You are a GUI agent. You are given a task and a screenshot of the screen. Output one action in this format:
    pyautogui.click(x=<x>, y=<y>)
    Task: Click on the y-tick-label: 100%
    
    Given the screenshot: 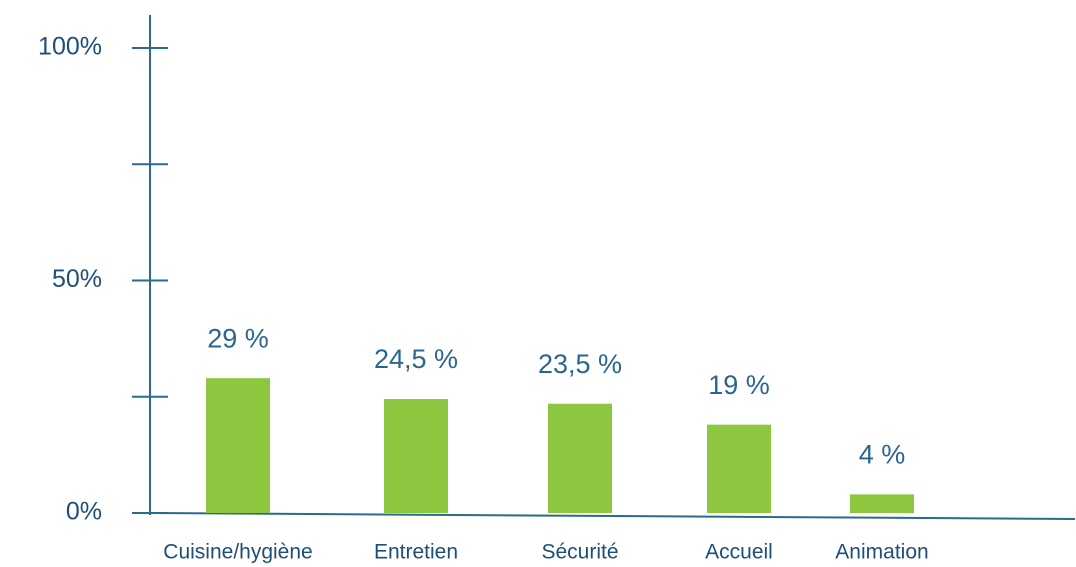 What is the action you would take?
    pyautogui.click(x=70, y=47)
    